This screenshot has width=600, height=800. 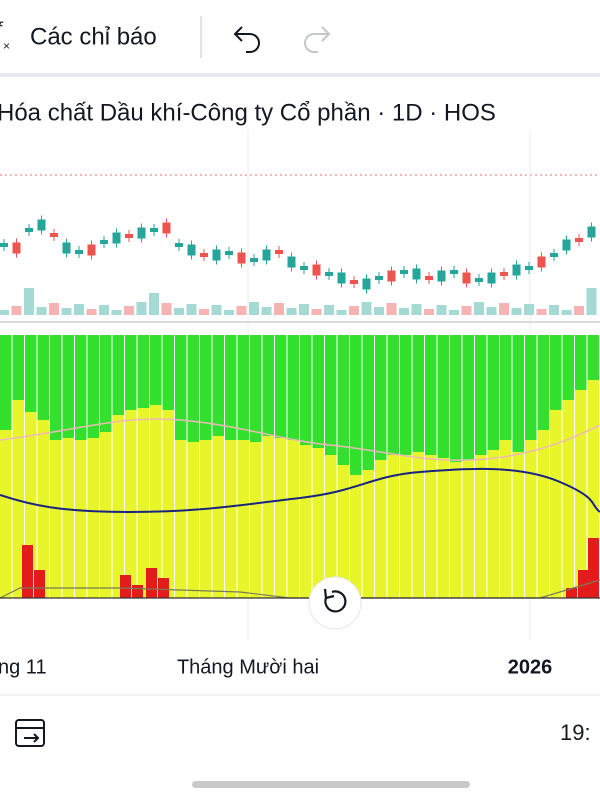 I want to click on undo-button, so click(x=246, y=39).